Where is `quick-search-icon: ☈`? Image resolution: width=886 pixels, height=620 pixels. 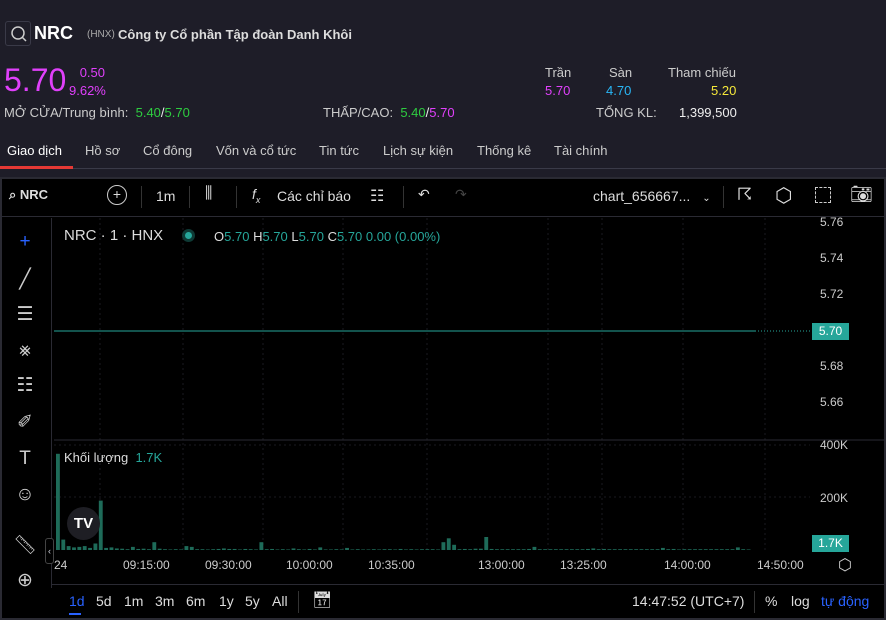 quick-search-icon: ☈ is located at coordinates (745, 194).